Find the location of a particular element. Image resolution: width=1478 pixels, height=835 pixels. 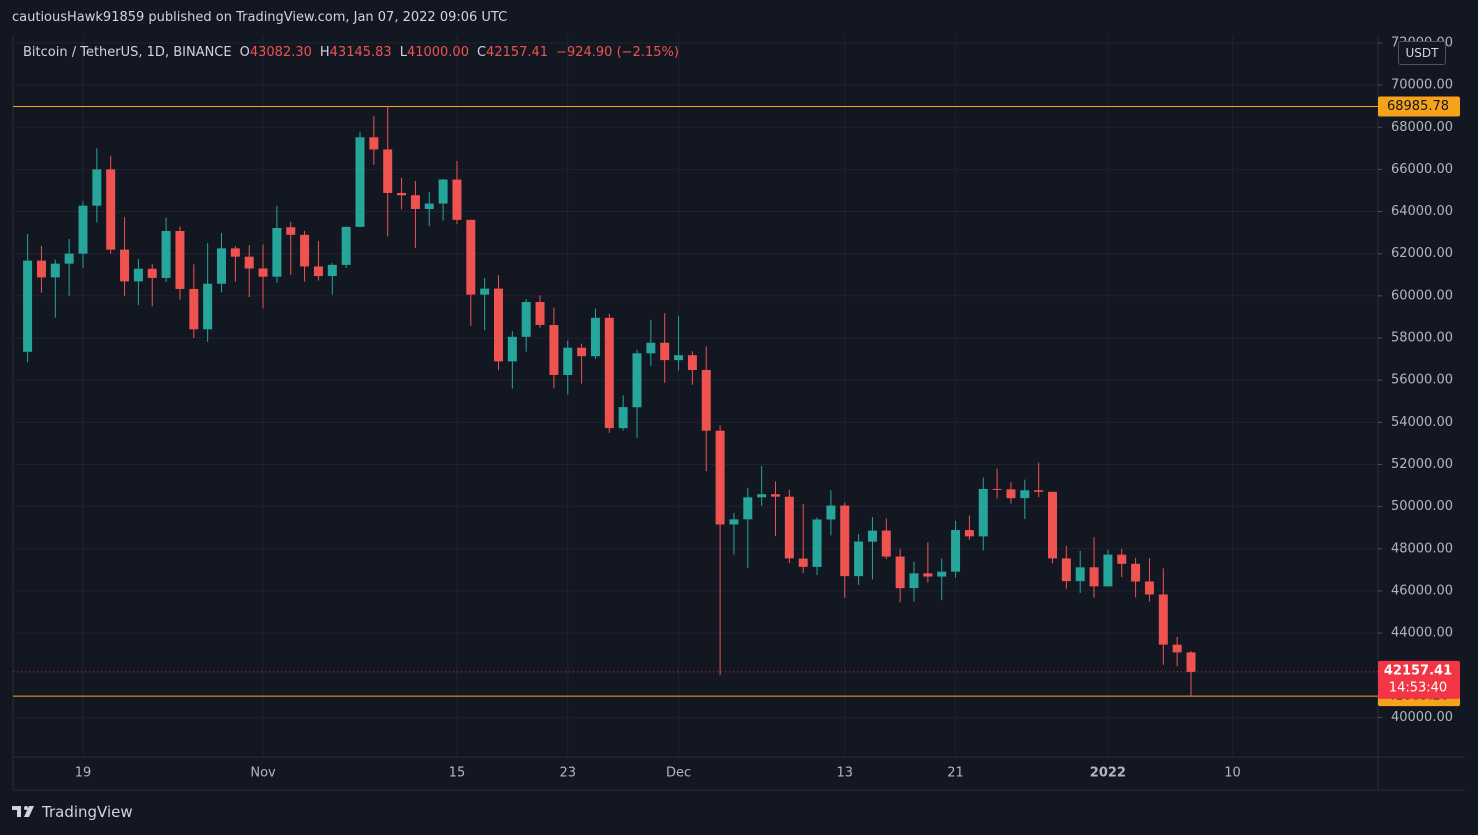

legend-change: −924.90 (−2.15%) is located at coordinates (617, 52).